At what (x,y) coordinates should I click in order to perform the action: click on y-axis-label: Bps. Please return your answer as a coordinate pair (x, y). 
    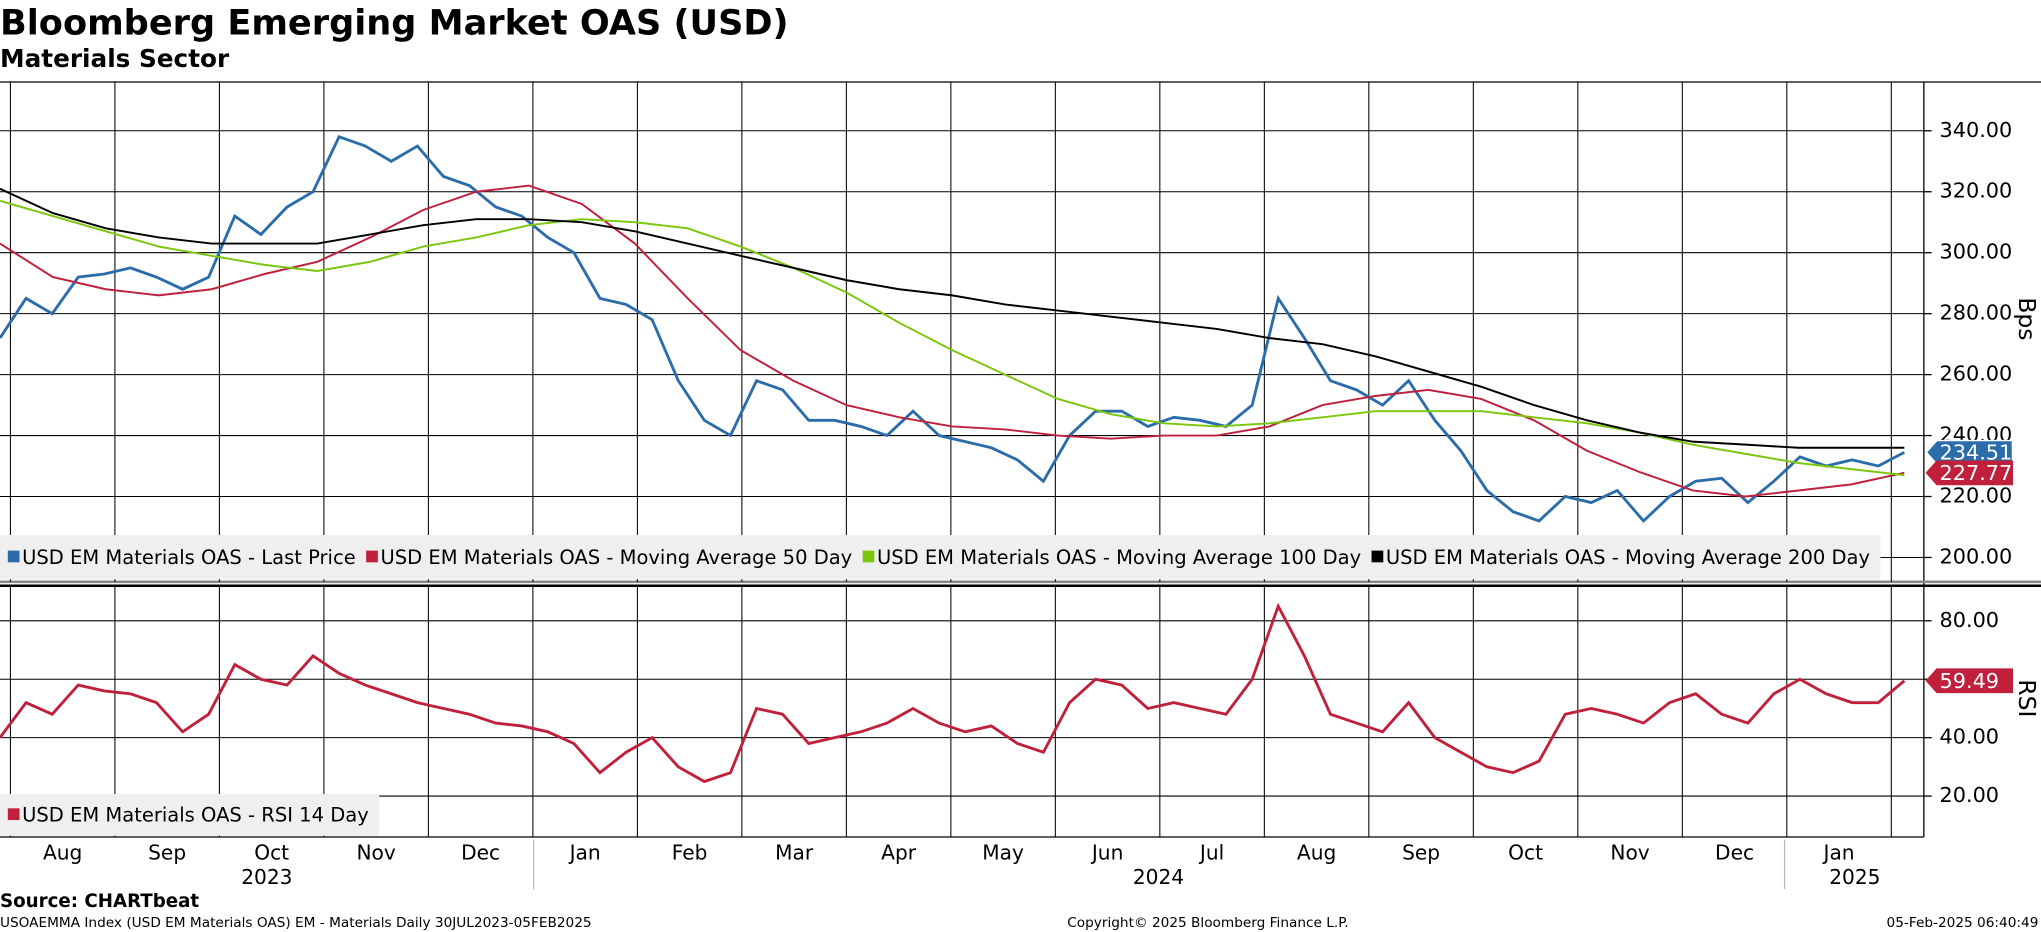
    Looking at the image, I should click on (2027, 318).